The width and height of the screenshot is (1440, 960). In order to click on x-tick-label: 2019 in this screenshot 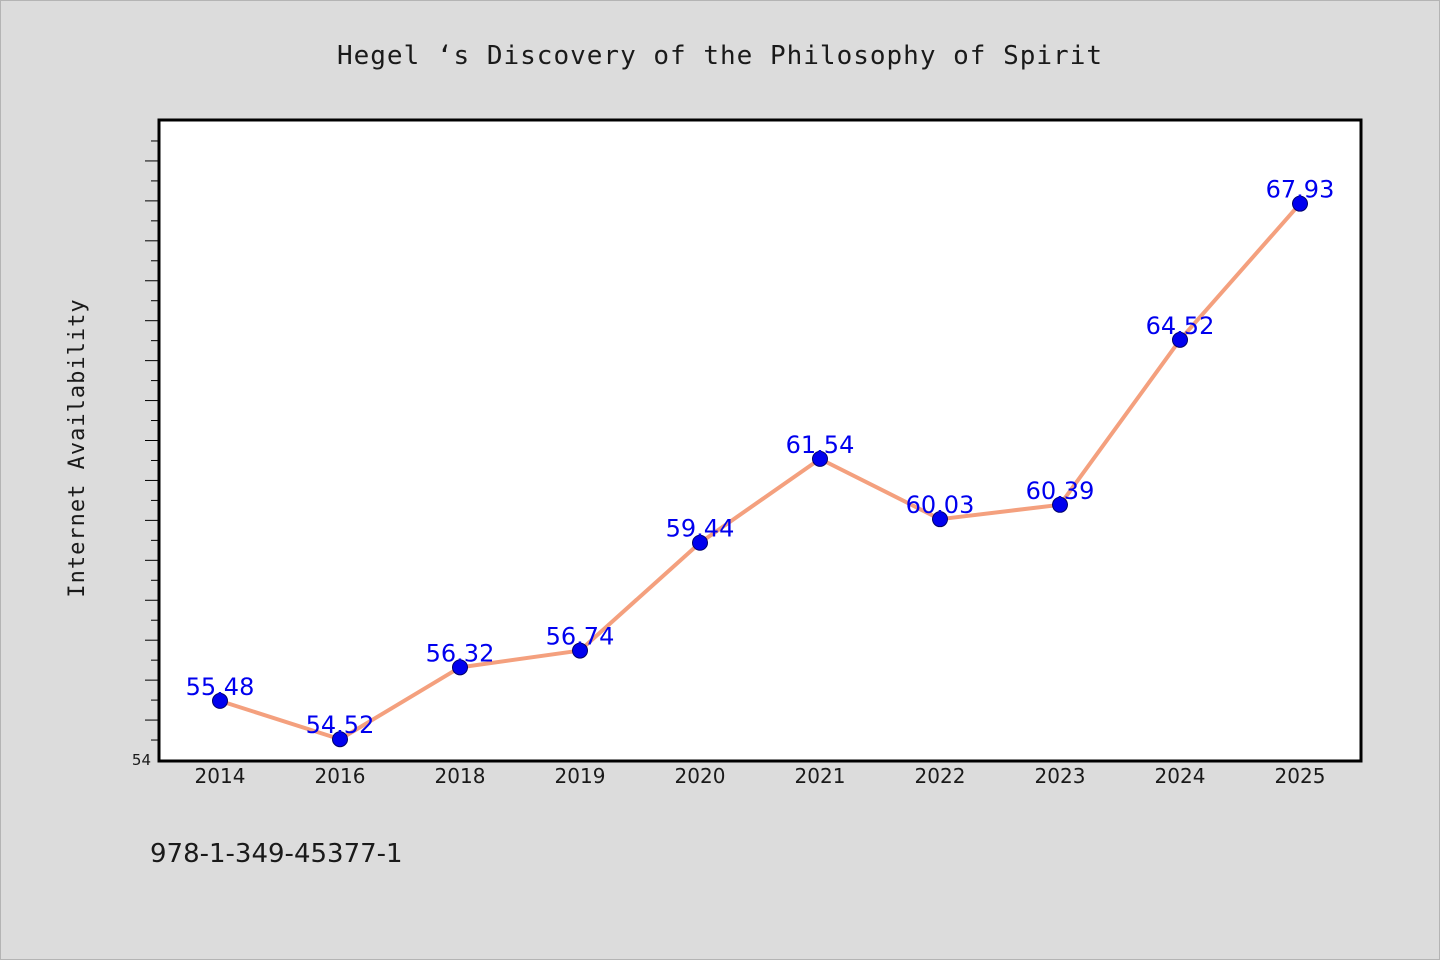, I will do `click(580, 776)`.